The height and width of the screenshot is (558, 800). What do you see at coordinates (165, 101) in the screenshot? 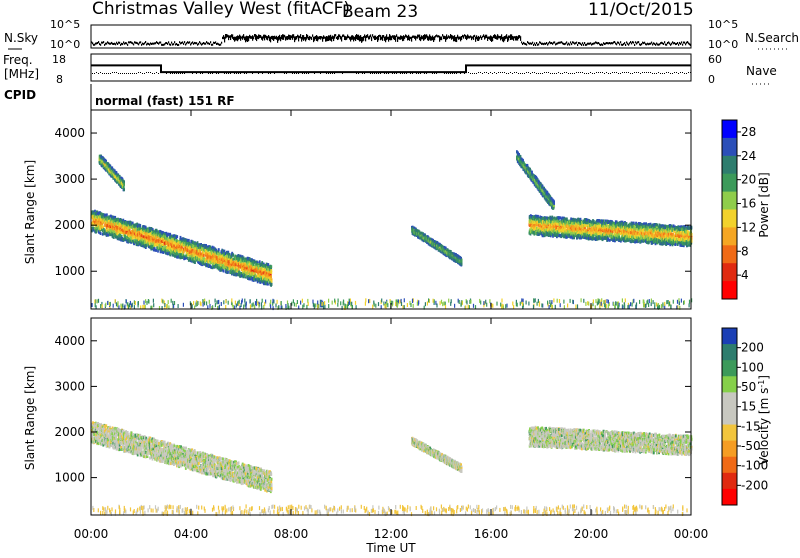
I see `cpid-program: normal (fast) 151 RF` at bounding box center [165, 101].